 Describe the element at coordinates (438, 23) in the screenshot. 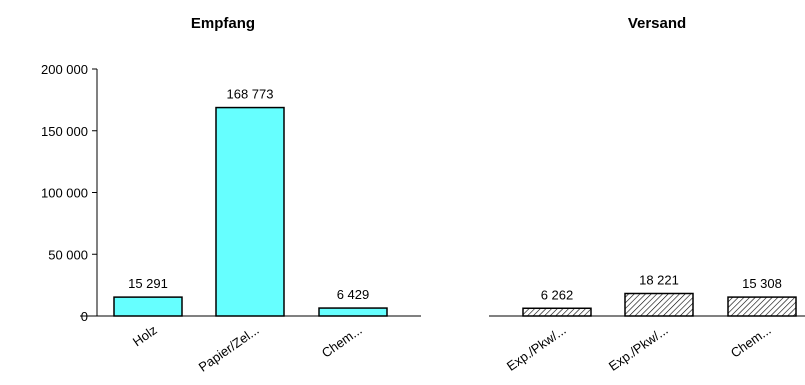

I see `chart-titles: Empfang Versand` at that location.